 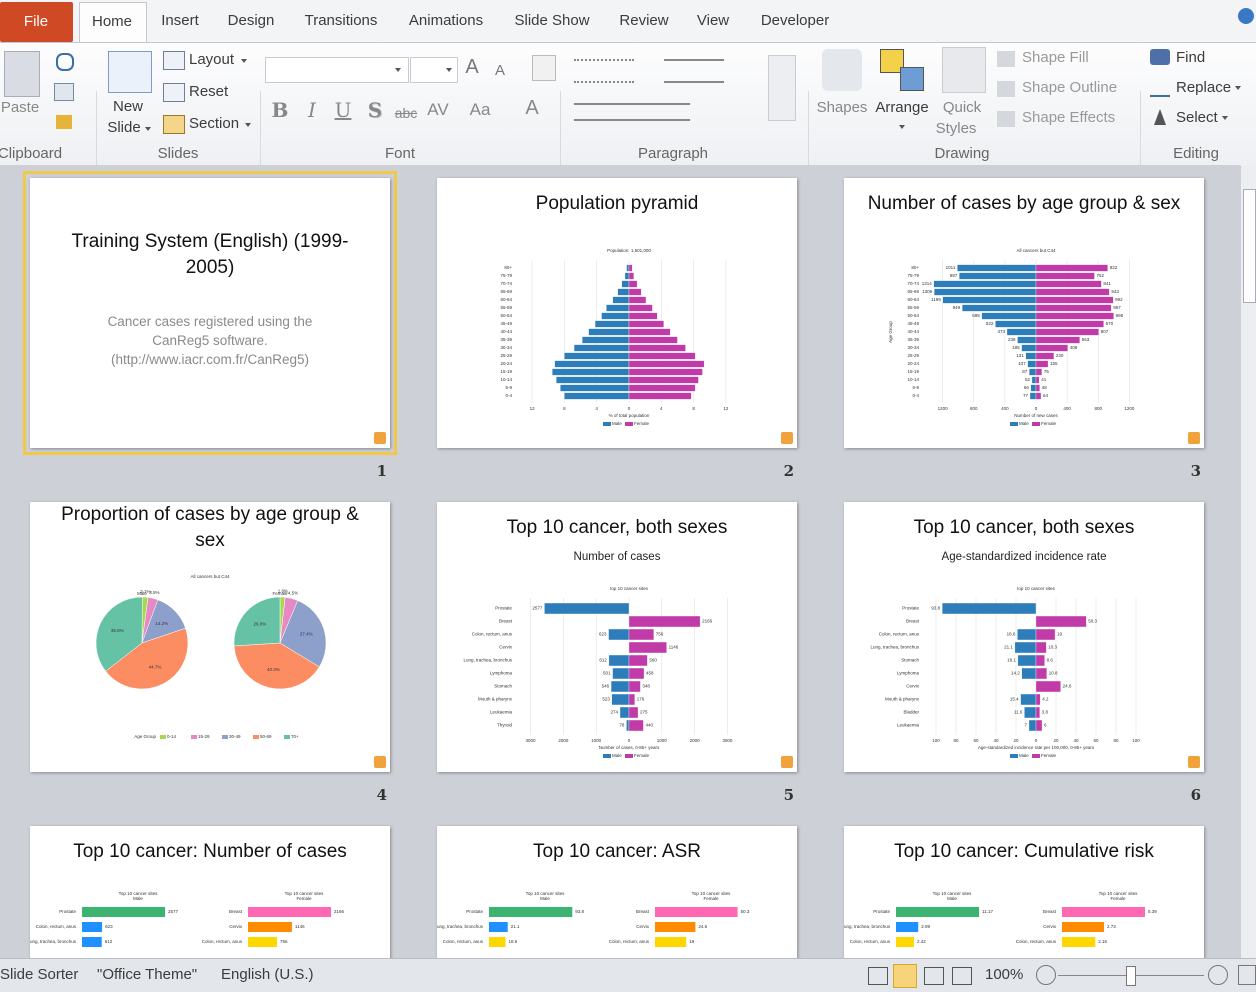 I want to click on arrange-icon, so click(x=912, y=79).